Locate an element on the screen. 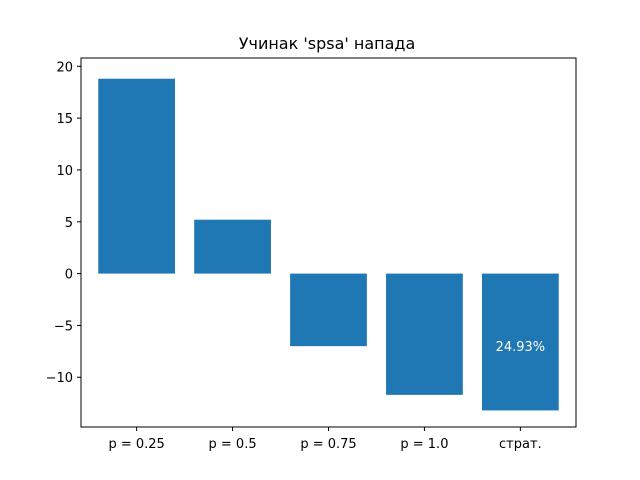 Image resolution: width=640 pixels, height=480 pixels. x-tick-label-2: p = 0.75 is located at coordinates (328, 444).